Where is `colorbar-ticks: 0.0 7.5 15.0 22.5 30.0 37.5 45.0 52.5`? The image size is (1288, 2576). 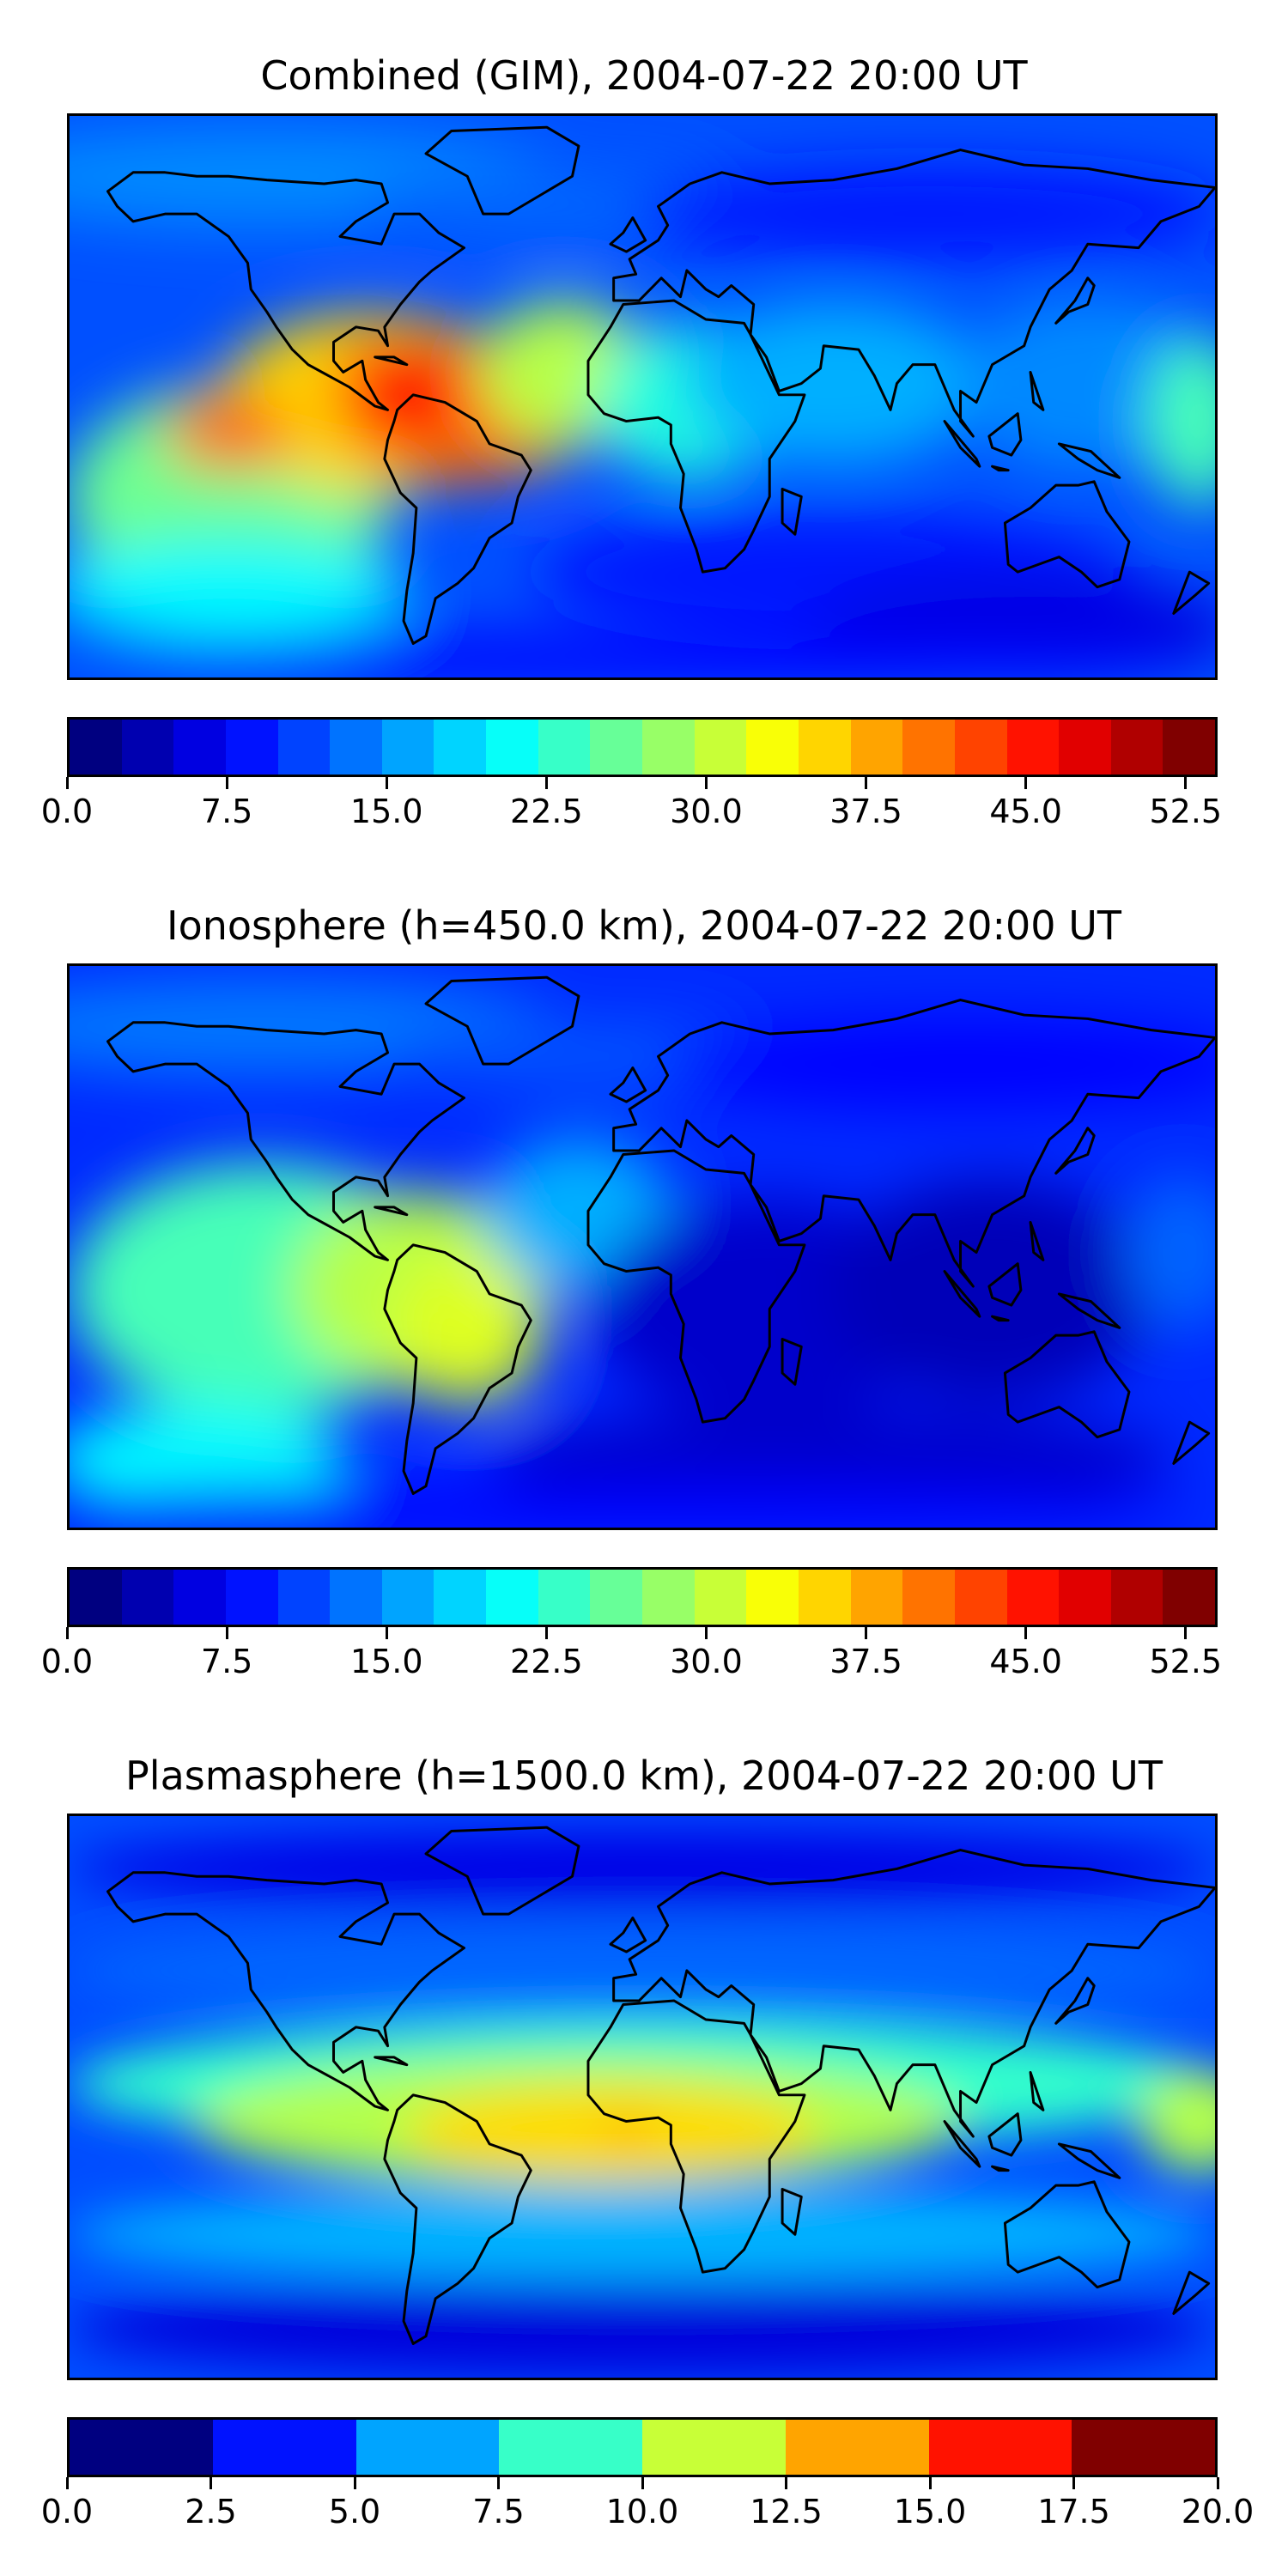 colorbar-ticks: 0.0 7.5 15.0 22.5 30.0 37.5 45.0 52.5 is located at coordinates (631, 812).